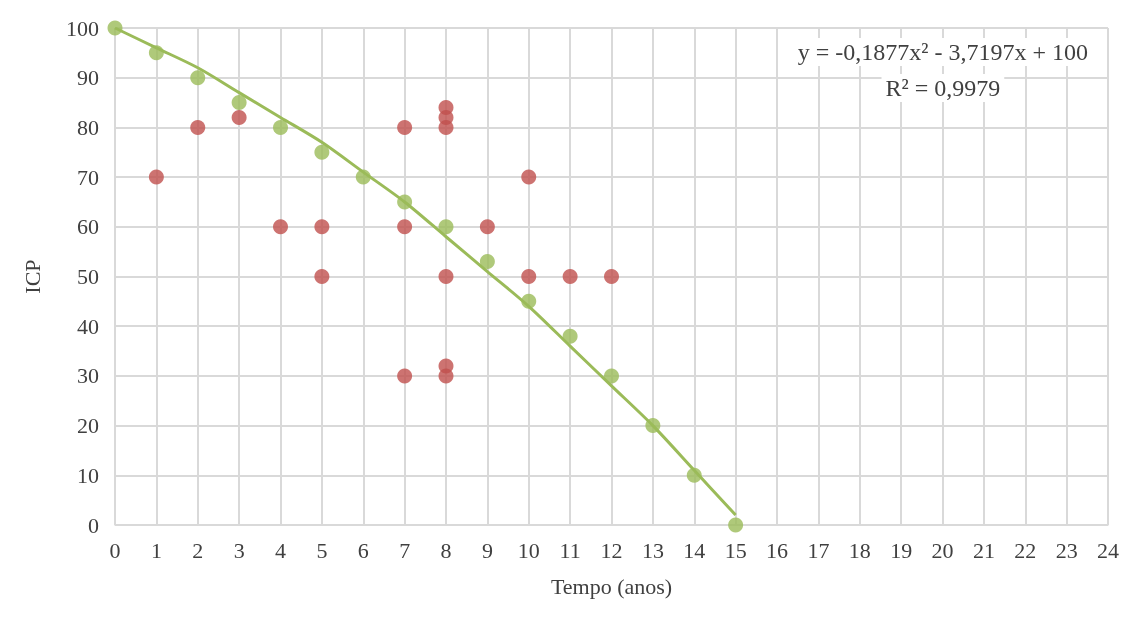 This screenshot has width=1140, height=627. What do you see at coordinates (280, 550) in the screenshot?
I see `x-tick-label: 4` at bounding box center [280, 550].